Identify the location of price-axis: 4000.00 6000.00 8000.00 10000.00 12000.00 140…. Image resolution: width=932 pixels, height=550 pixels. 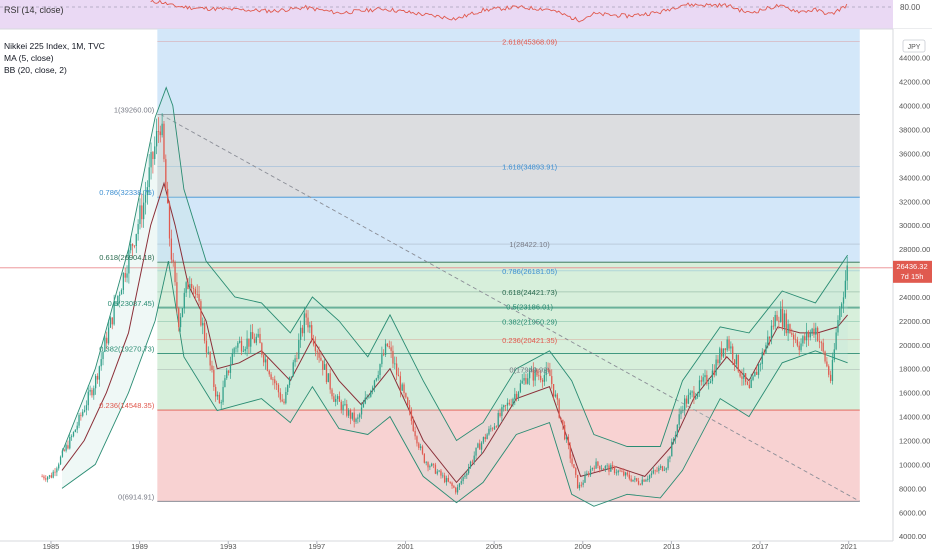
(912, 285).